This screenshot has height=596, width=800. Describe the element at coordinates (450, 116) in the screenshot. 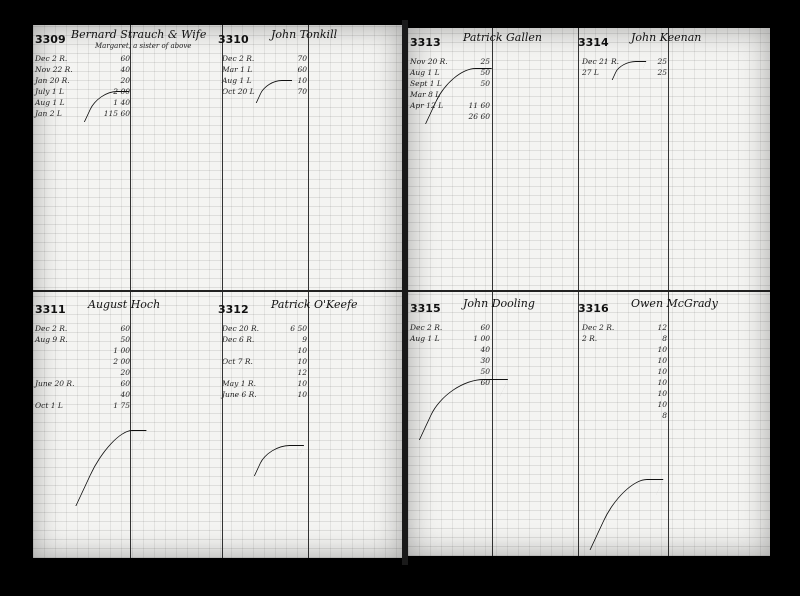

I see `ledger-row: 26 60` at that location.